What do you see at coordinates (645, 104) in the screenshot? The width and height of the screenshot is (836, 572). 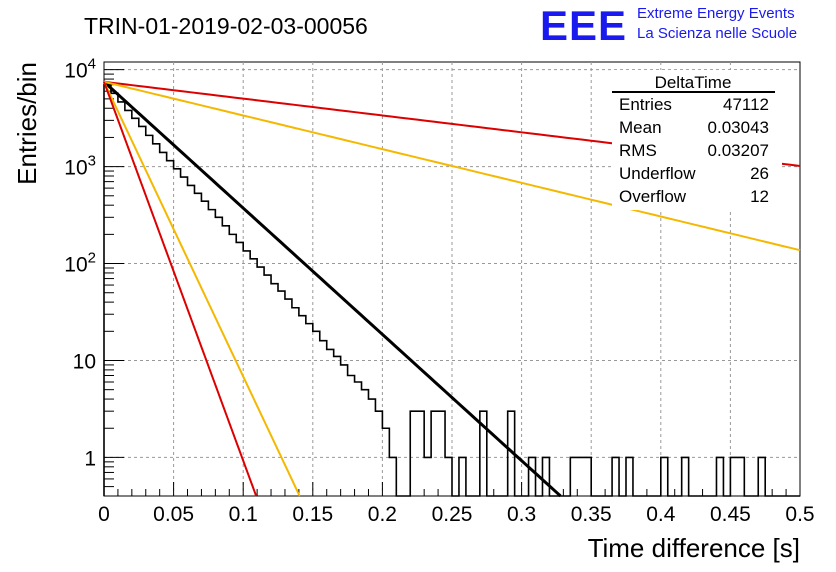 I see `stats-label-entries: Entries` at bounding box center [645, 104].